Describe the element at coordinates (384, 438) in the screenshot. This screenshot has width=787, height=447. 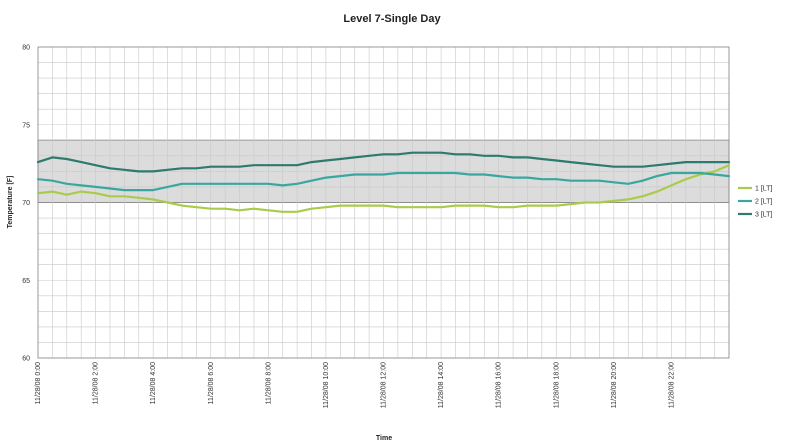
I see `x-axis-label: Time` at that location.